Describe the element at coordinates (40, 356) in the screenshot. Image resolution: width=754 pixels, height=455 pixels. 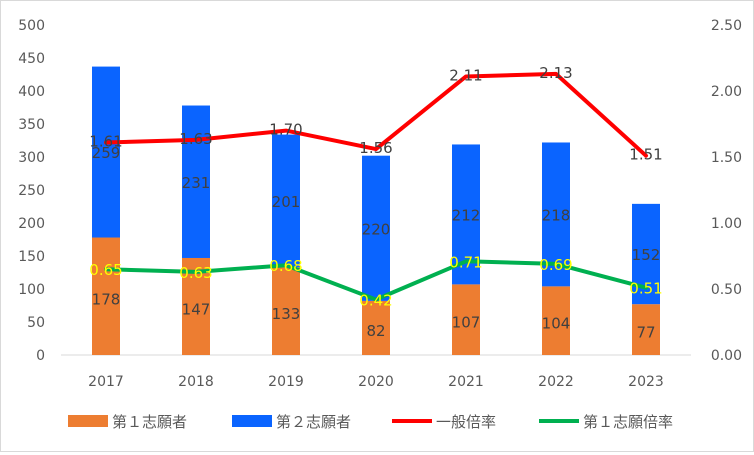
I see `left-axis-tick: 0` at that location.